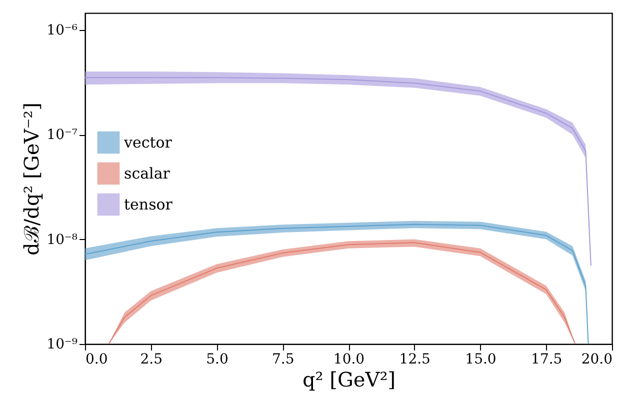  Describe the element at coordinates (62, 30) in the screenshot. I see `y-tick-label: 10⁻⁶` at that location.